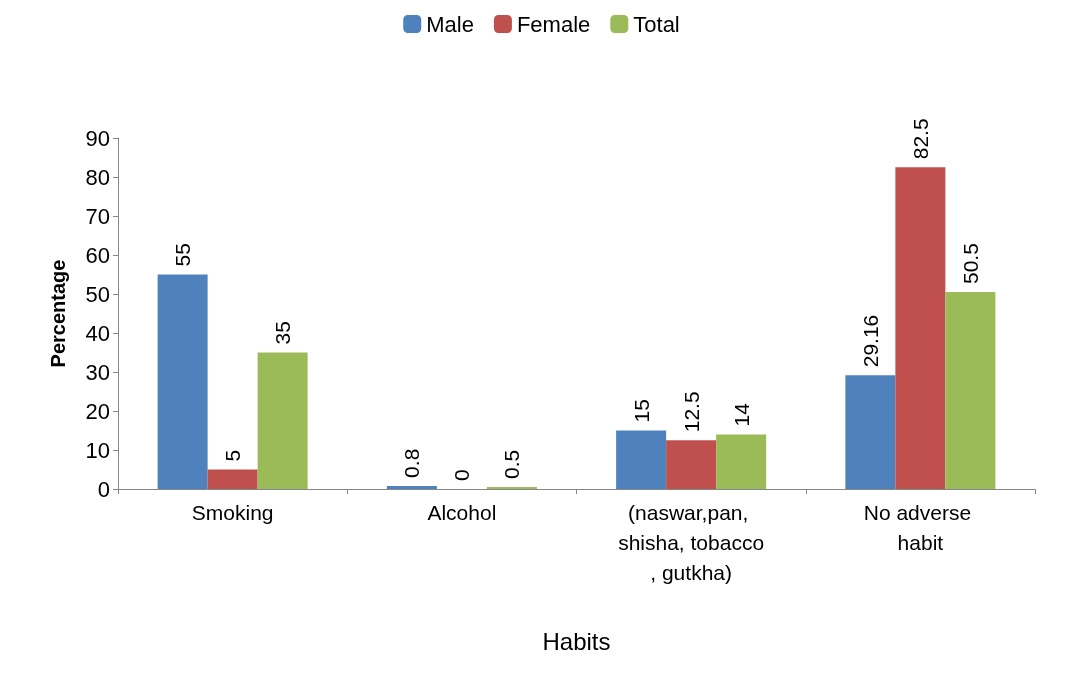 The image size is (1083, 687). What do you see at coordinates (183, 255) in the screenshot?
I see `data-label: 55` at bounding box center [183, 255].